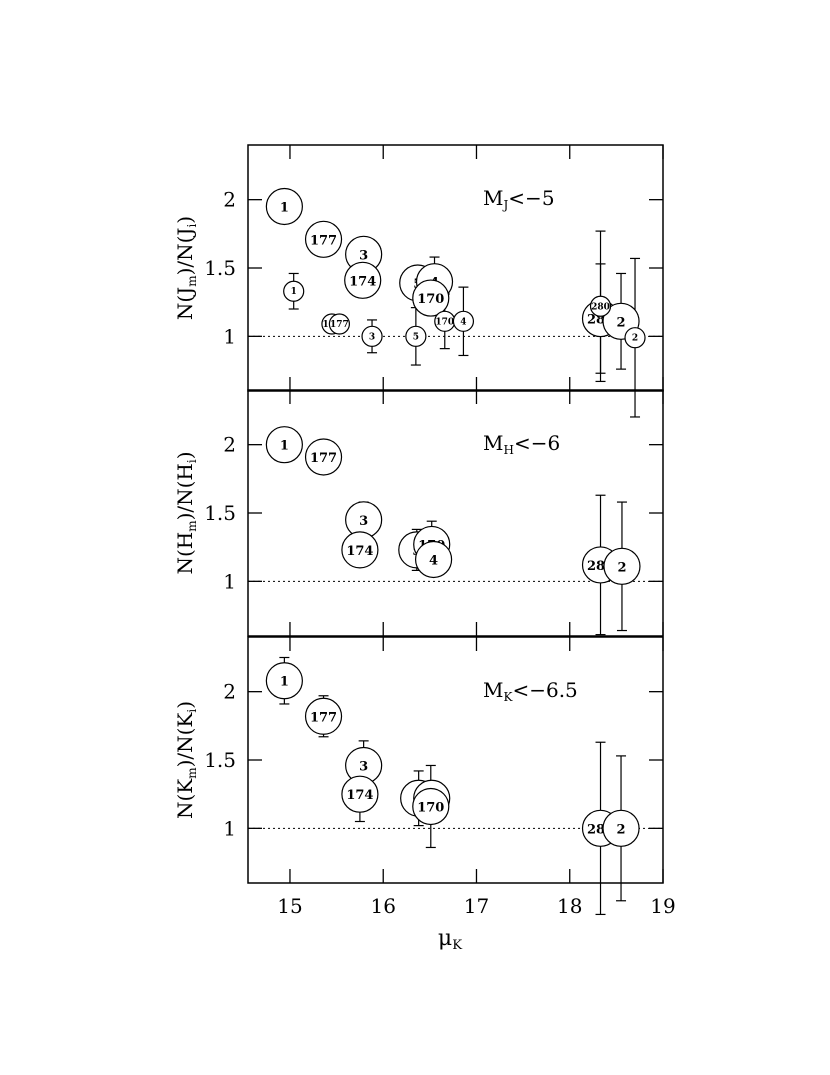  I want to click on y-axis-label: N(Hm)/N(Hi), so click(186, 512).